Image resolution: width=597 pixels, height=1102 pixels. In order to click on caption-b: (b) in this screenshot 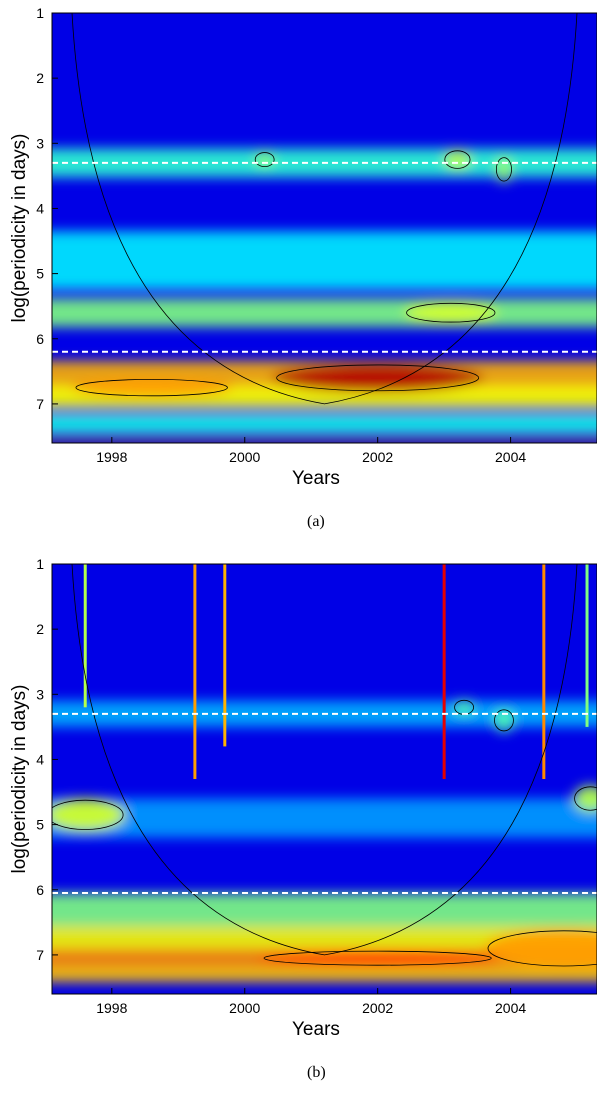, I will do `click(316, 1072)`.